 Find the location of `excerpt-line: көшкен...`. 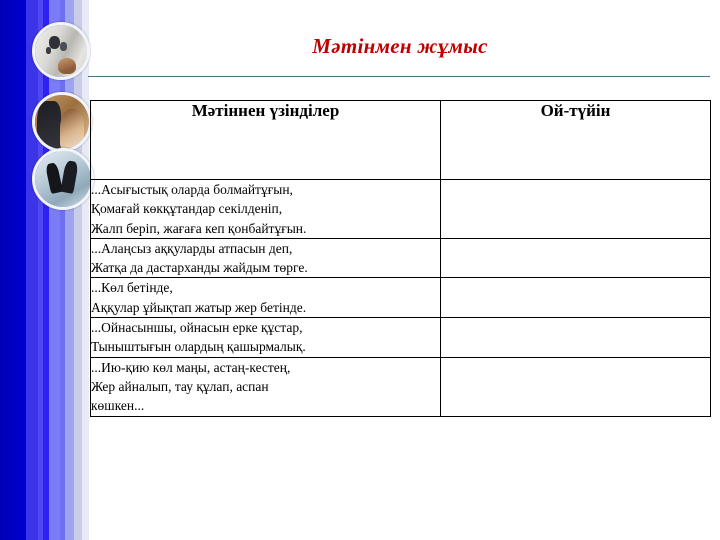

excerpt-line: көшкен... is located at coordinates (118, 406).